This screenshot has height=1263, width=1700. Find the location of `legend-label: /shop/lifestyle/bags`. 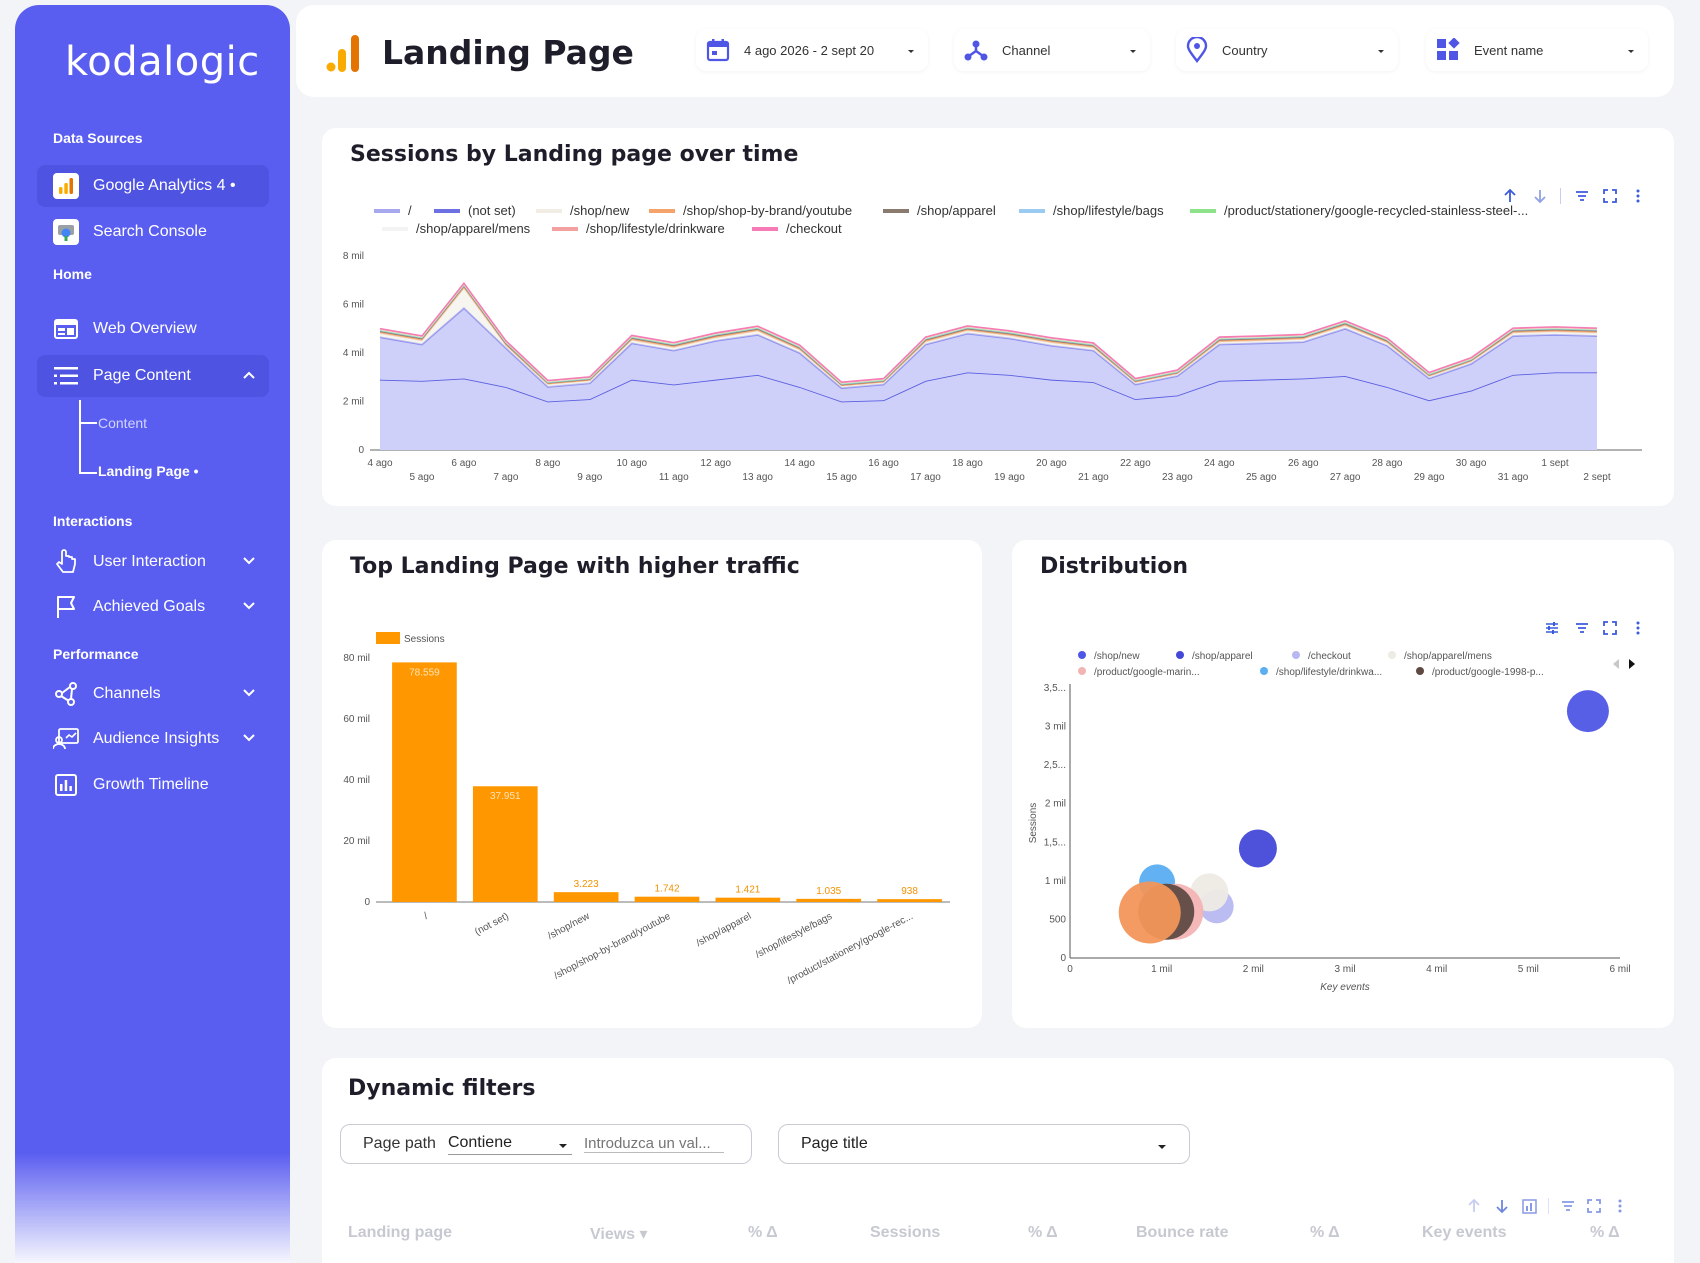

legend-label: /shop/lifestyle/bags is located at coordinates (1108, 210).